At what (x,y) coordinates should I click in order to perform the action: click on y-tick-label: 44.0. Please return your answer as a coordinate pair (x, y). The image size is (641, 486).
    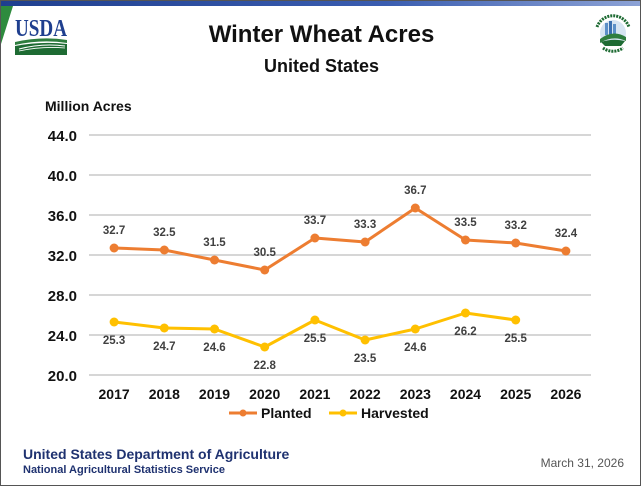
    Looking at the image, I should click on (62, 136).